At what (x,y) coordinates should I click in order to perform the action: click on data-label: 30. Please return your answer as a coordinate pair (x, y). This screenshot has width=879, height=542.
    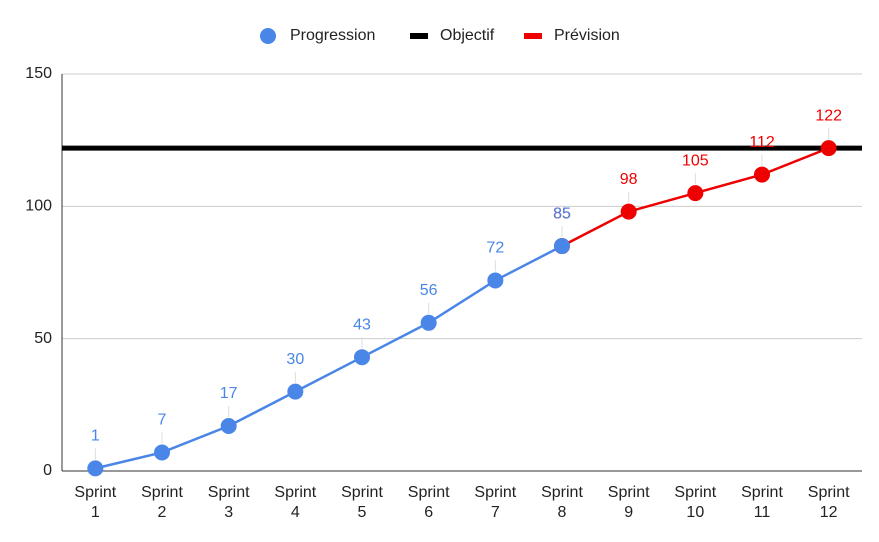
    Looking at the image, I should click on (295, 359).